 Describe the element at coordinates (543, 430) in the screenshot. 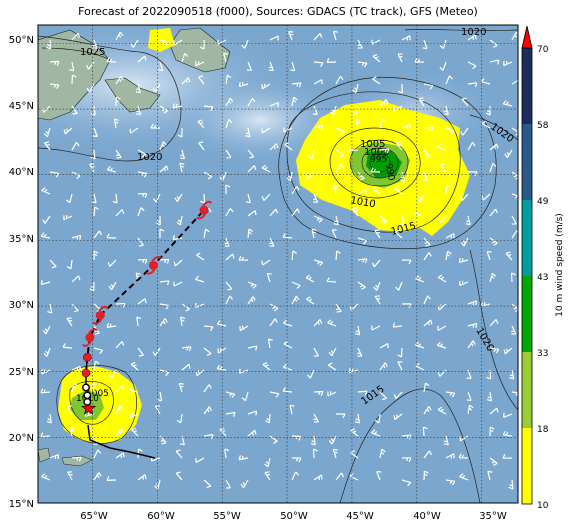

I see `colorbar-tick: 18` at that location.